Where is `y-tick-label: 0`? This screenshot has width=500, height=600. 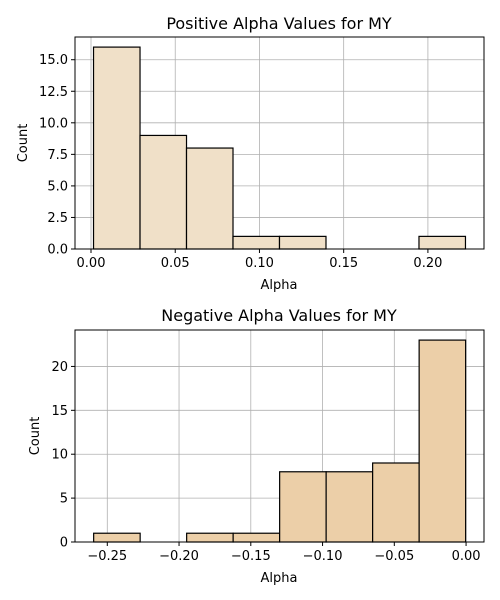 y-tick-label: 0 is located at coordinates (64, 543).